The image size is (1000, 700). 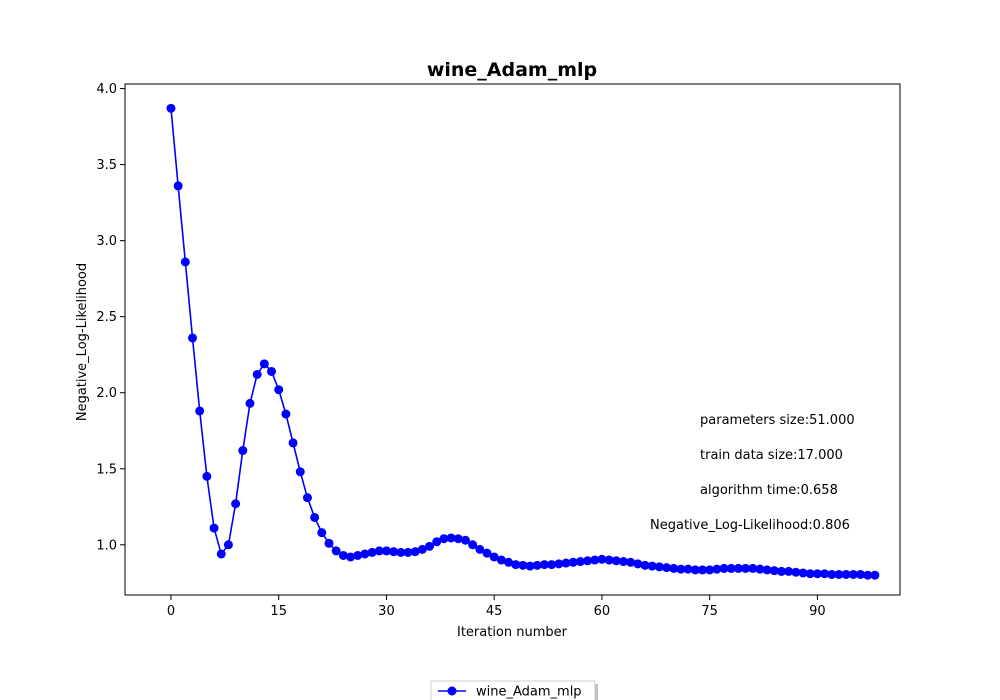 What do you see at coordinates (771, 455) in the screenshot?
I see `annotation-train-data-size: train data size:17.000` at bounding box center [771, 455].